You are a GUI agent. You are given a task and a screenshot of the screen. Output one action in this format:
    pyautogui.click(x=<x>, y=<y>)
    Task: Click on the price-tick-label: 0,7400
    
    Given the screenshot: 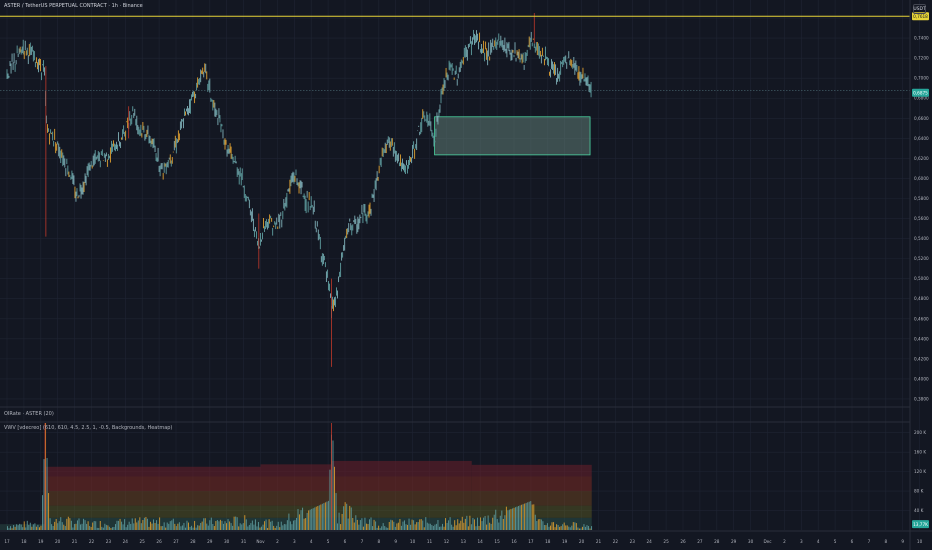 What is the action you would take?
    pyautogui.click(x=921, y=38)
    